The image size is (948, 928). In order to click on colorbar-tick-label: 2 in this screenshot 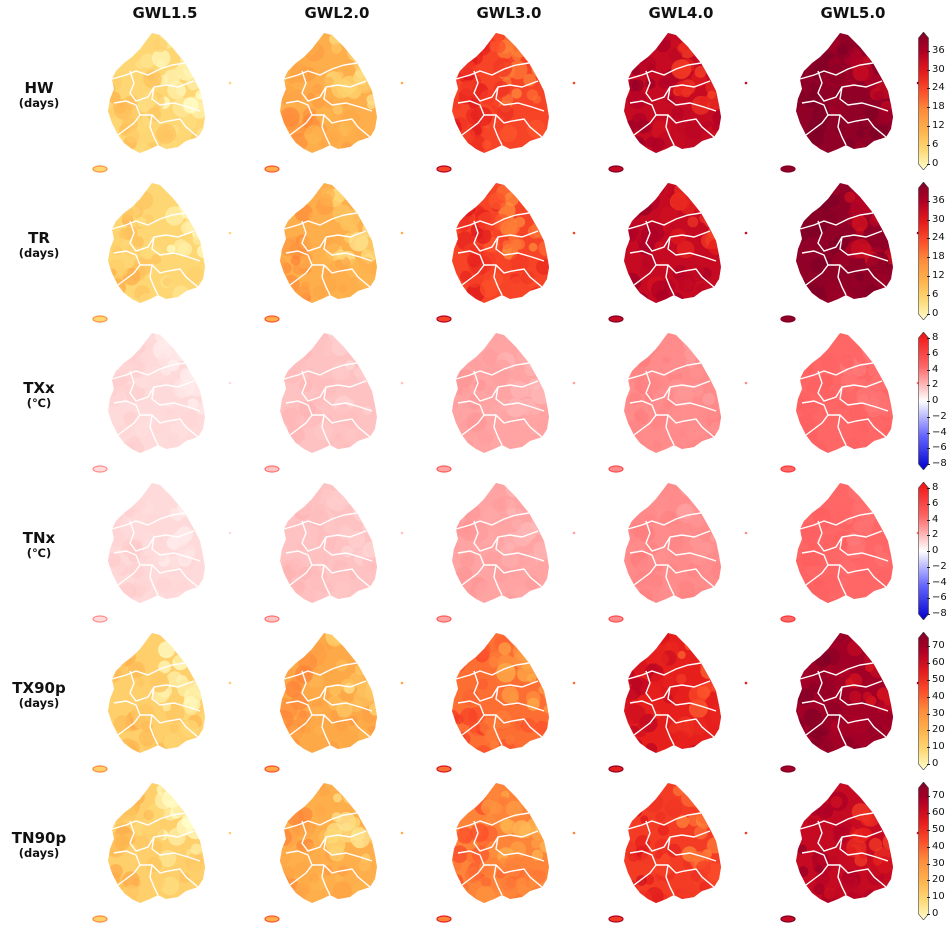, I will do `click(935, 385)`.